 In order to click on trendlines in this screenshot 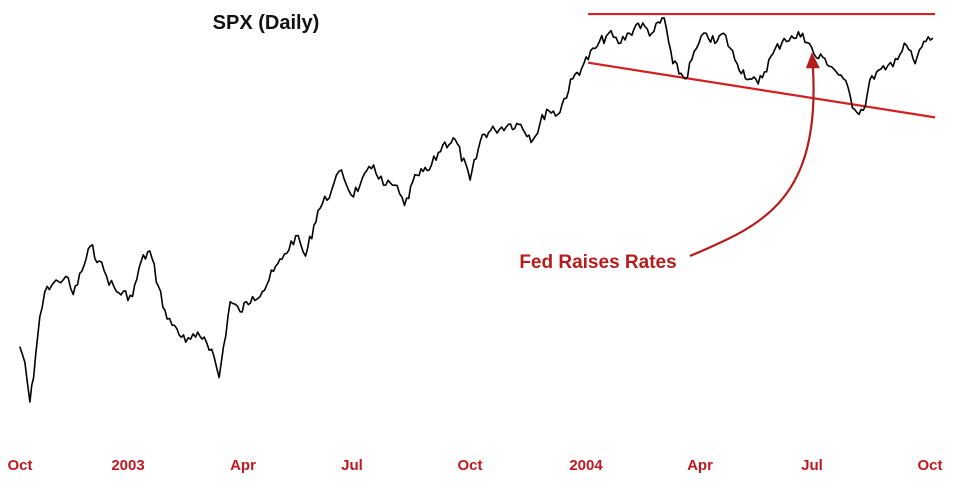, I will do `click(761, 65)`.